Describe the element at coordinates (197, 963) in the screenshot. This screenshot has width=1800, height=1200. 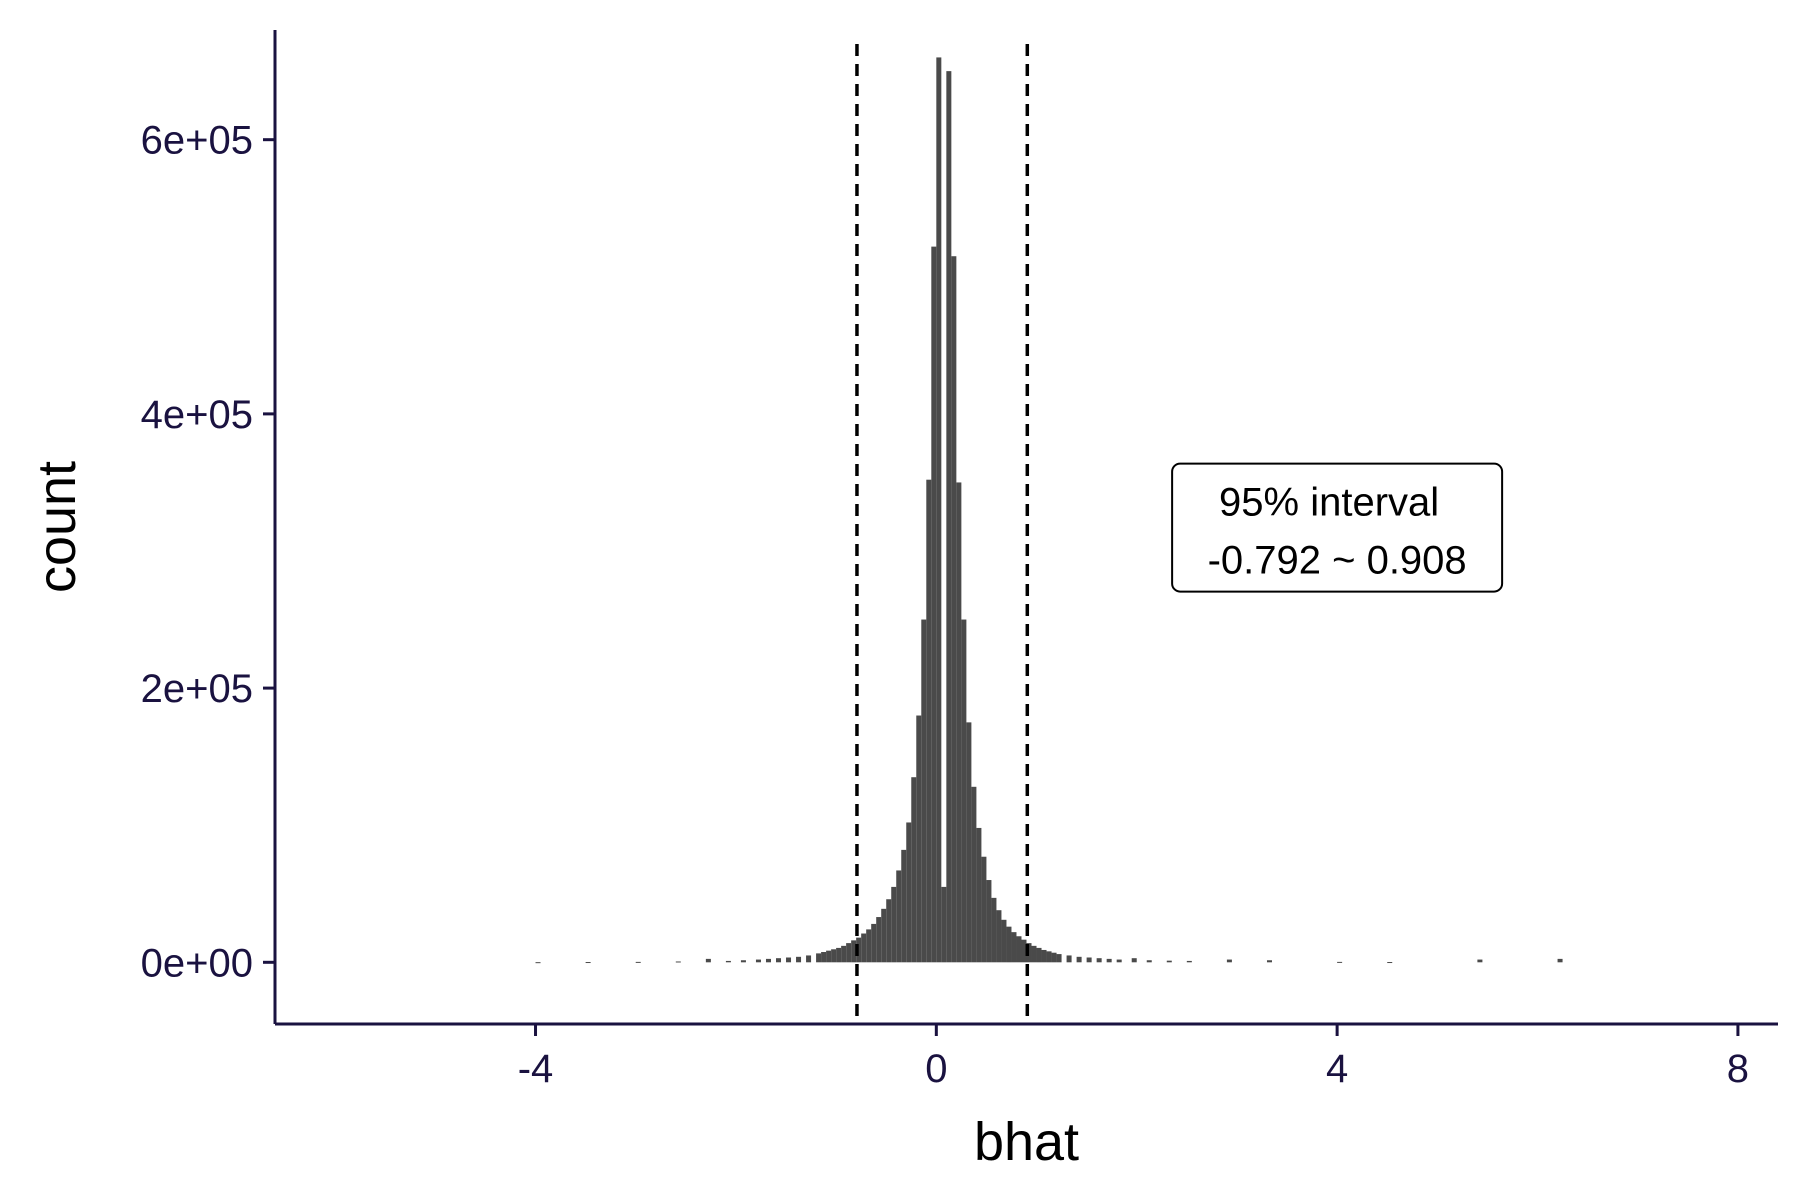
I see `y-tick-label: 0e+00` at that location.